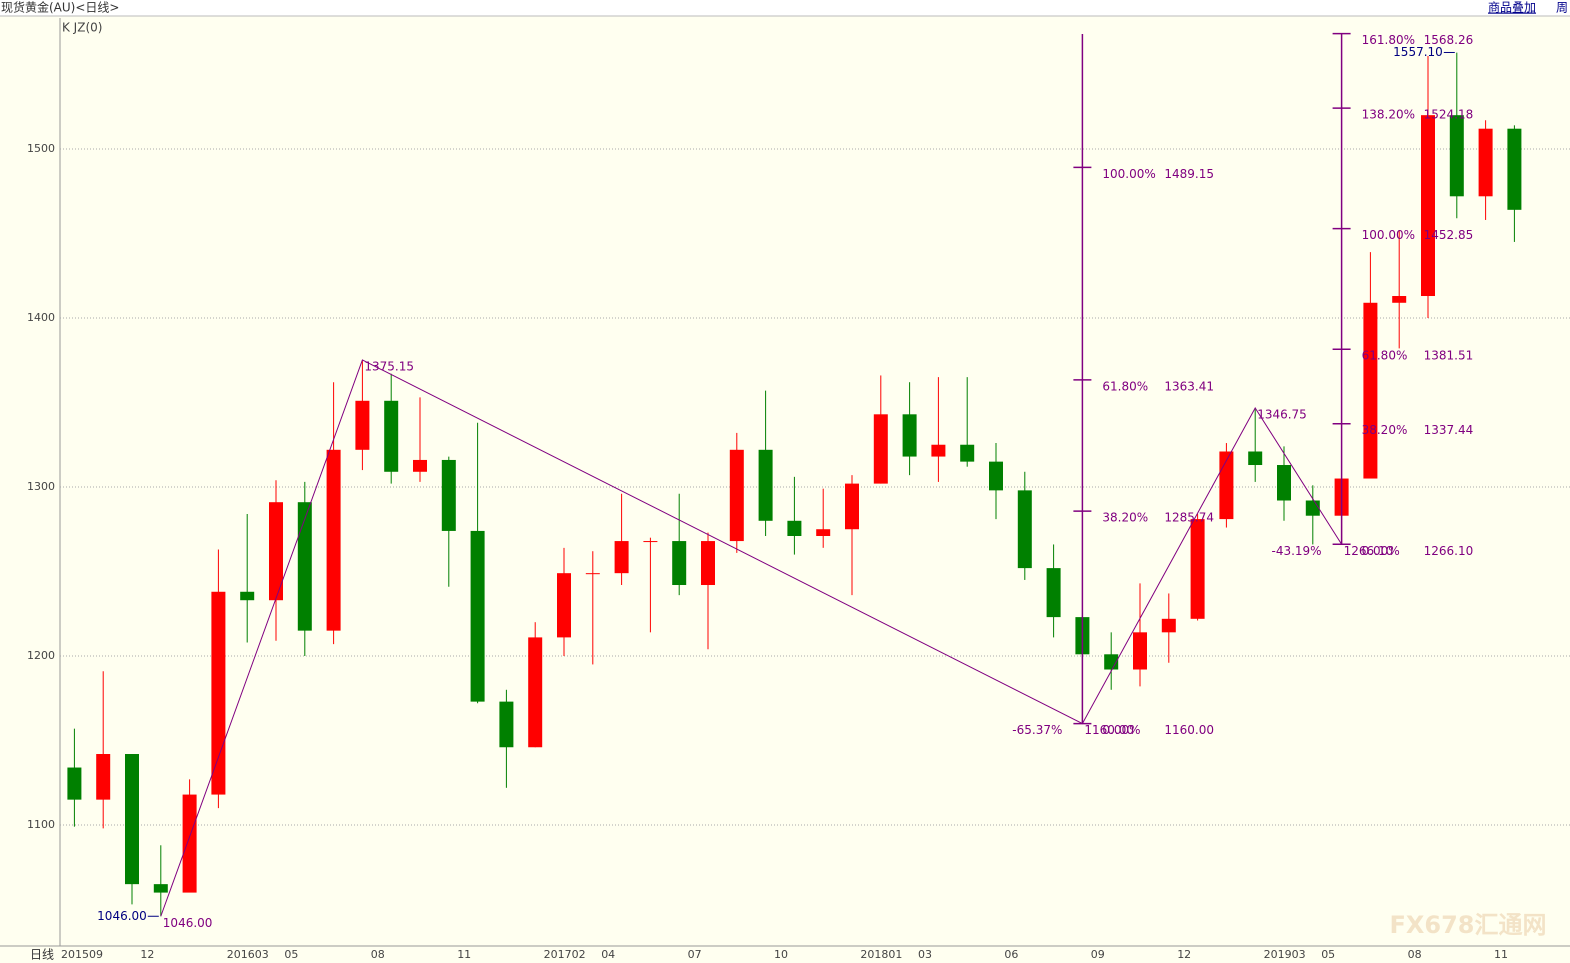 Image resolution: width=1570 pixels, height=963 pixels. What do you see at coordinates (1562, 8) in the screenshot?
I see `period-button: 周` at bounding box center [1562, 8].